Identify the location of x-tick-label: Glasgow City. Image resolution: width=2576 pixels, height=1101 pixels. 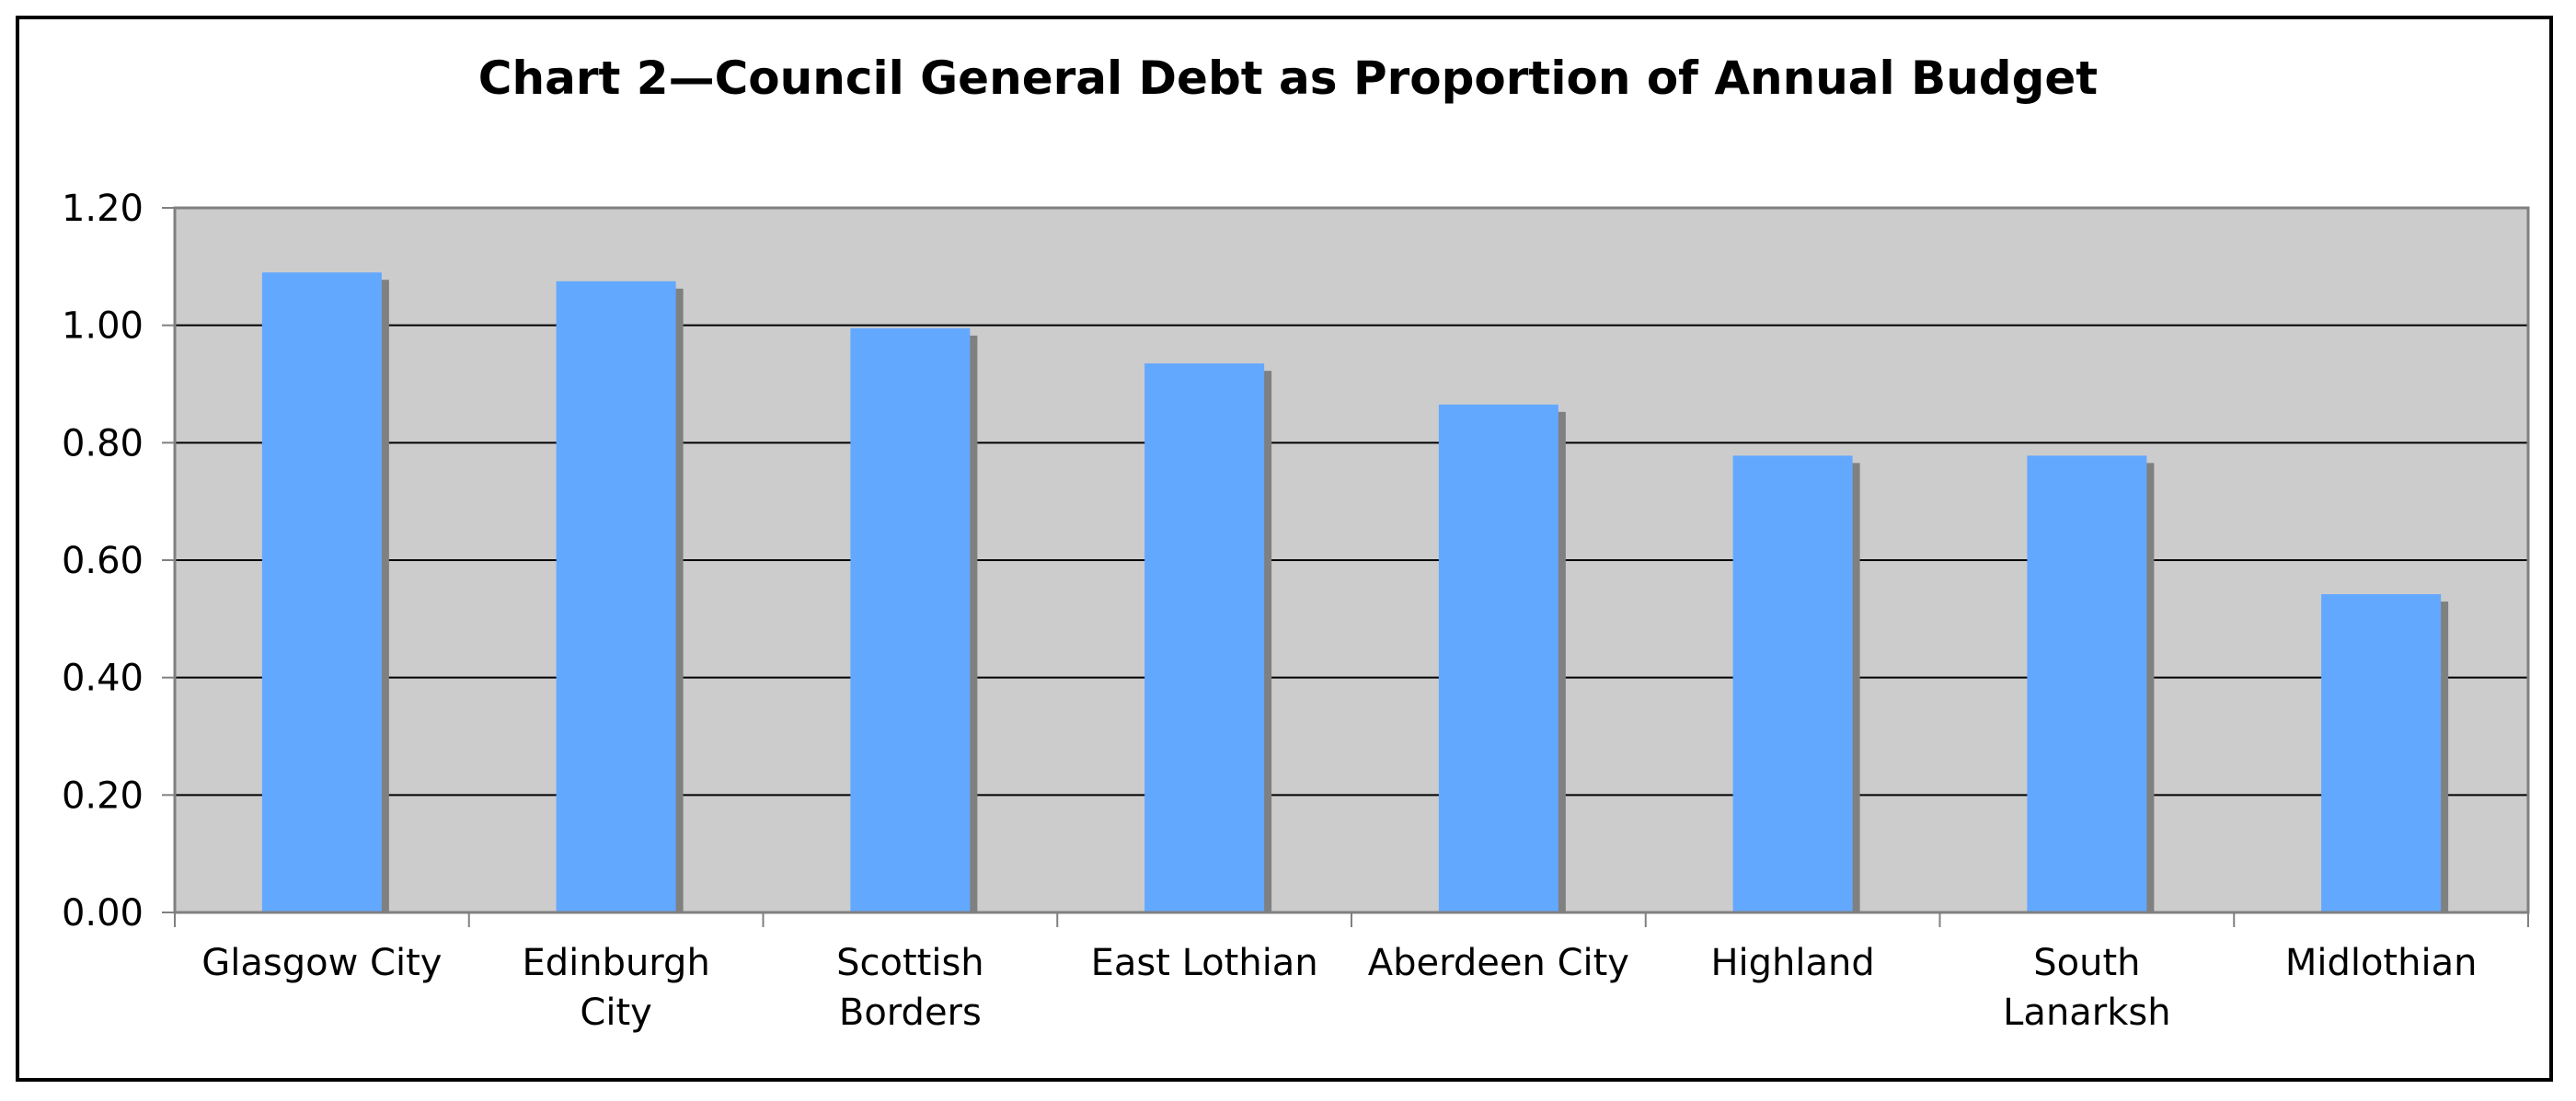
(321, 963).